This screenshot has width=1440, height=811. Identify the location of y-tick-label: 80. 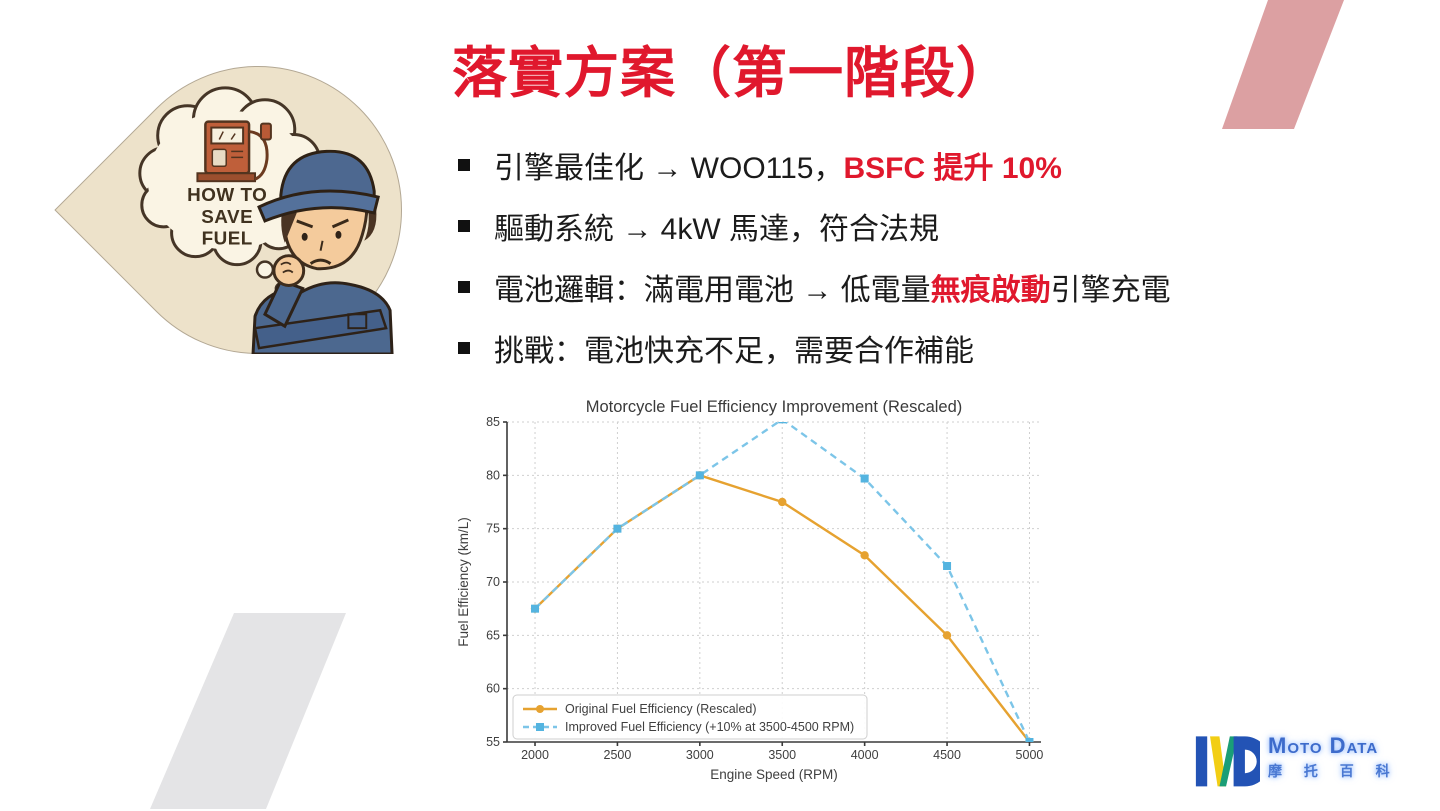
(493, 475).